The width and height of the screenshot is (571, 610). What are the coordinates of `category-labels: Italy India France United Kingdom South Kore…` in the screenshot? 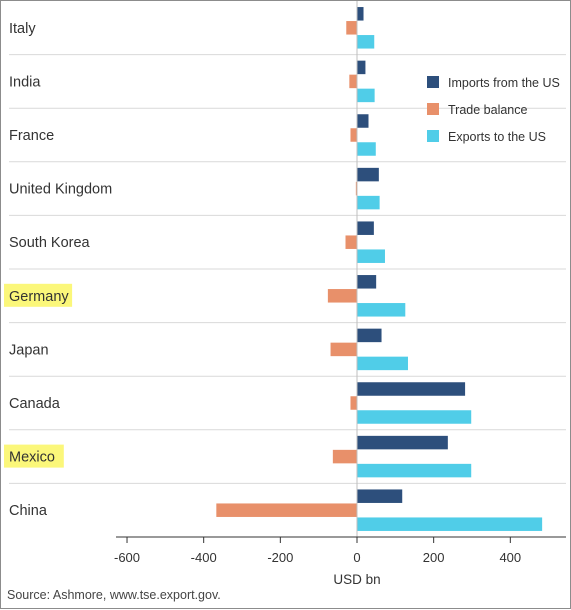 It's located at (60, 270).